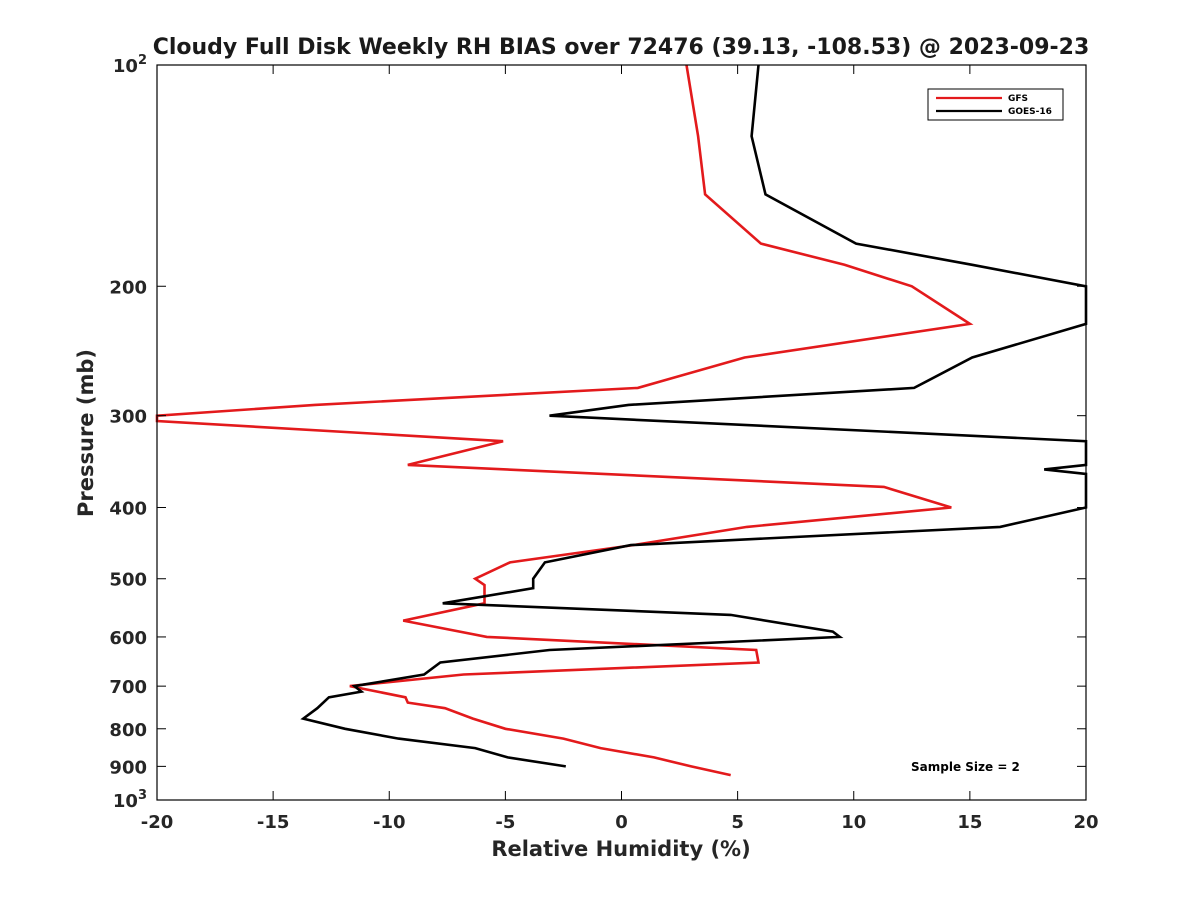 The width and height of the screenshot is (1200, 900). Describe the element at coordinates (1085, 822) in the screenshot. I see `x-tick-label: 20` at that location.